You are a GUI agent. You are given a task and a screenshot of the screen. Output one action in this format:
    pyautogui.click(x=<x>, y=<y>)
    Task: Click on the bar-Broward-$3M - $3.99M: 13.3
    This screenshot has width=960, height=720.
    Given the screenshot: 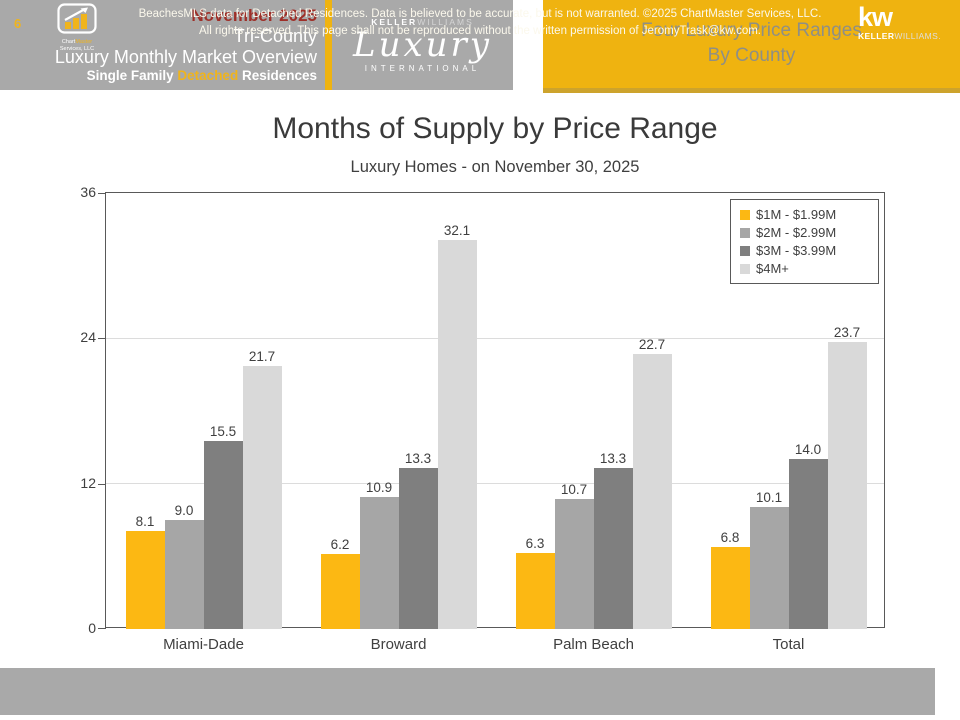 What is the action you would take?
    pyautogui.click(x=418, y=540)
    